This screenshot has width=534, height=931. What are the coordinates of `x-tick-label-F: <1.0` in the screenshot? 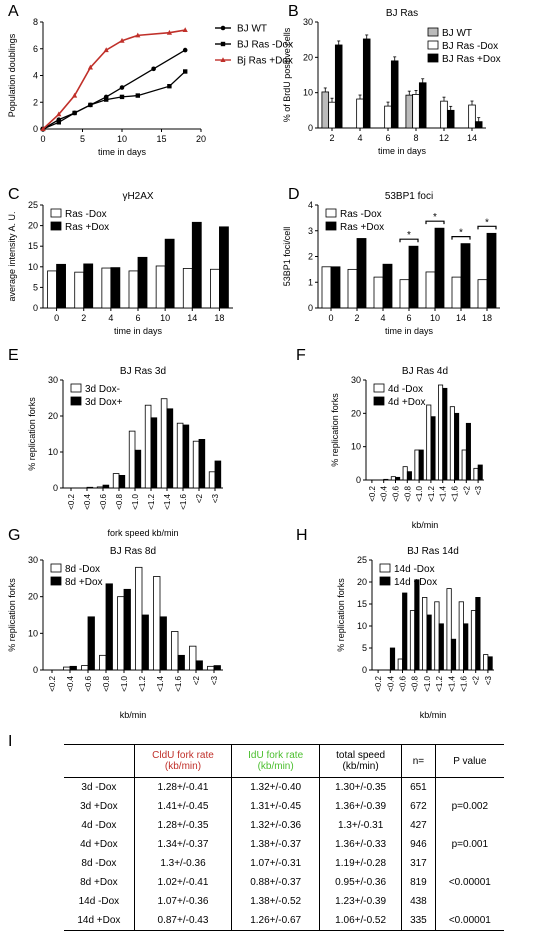 It's located at (419, 493).